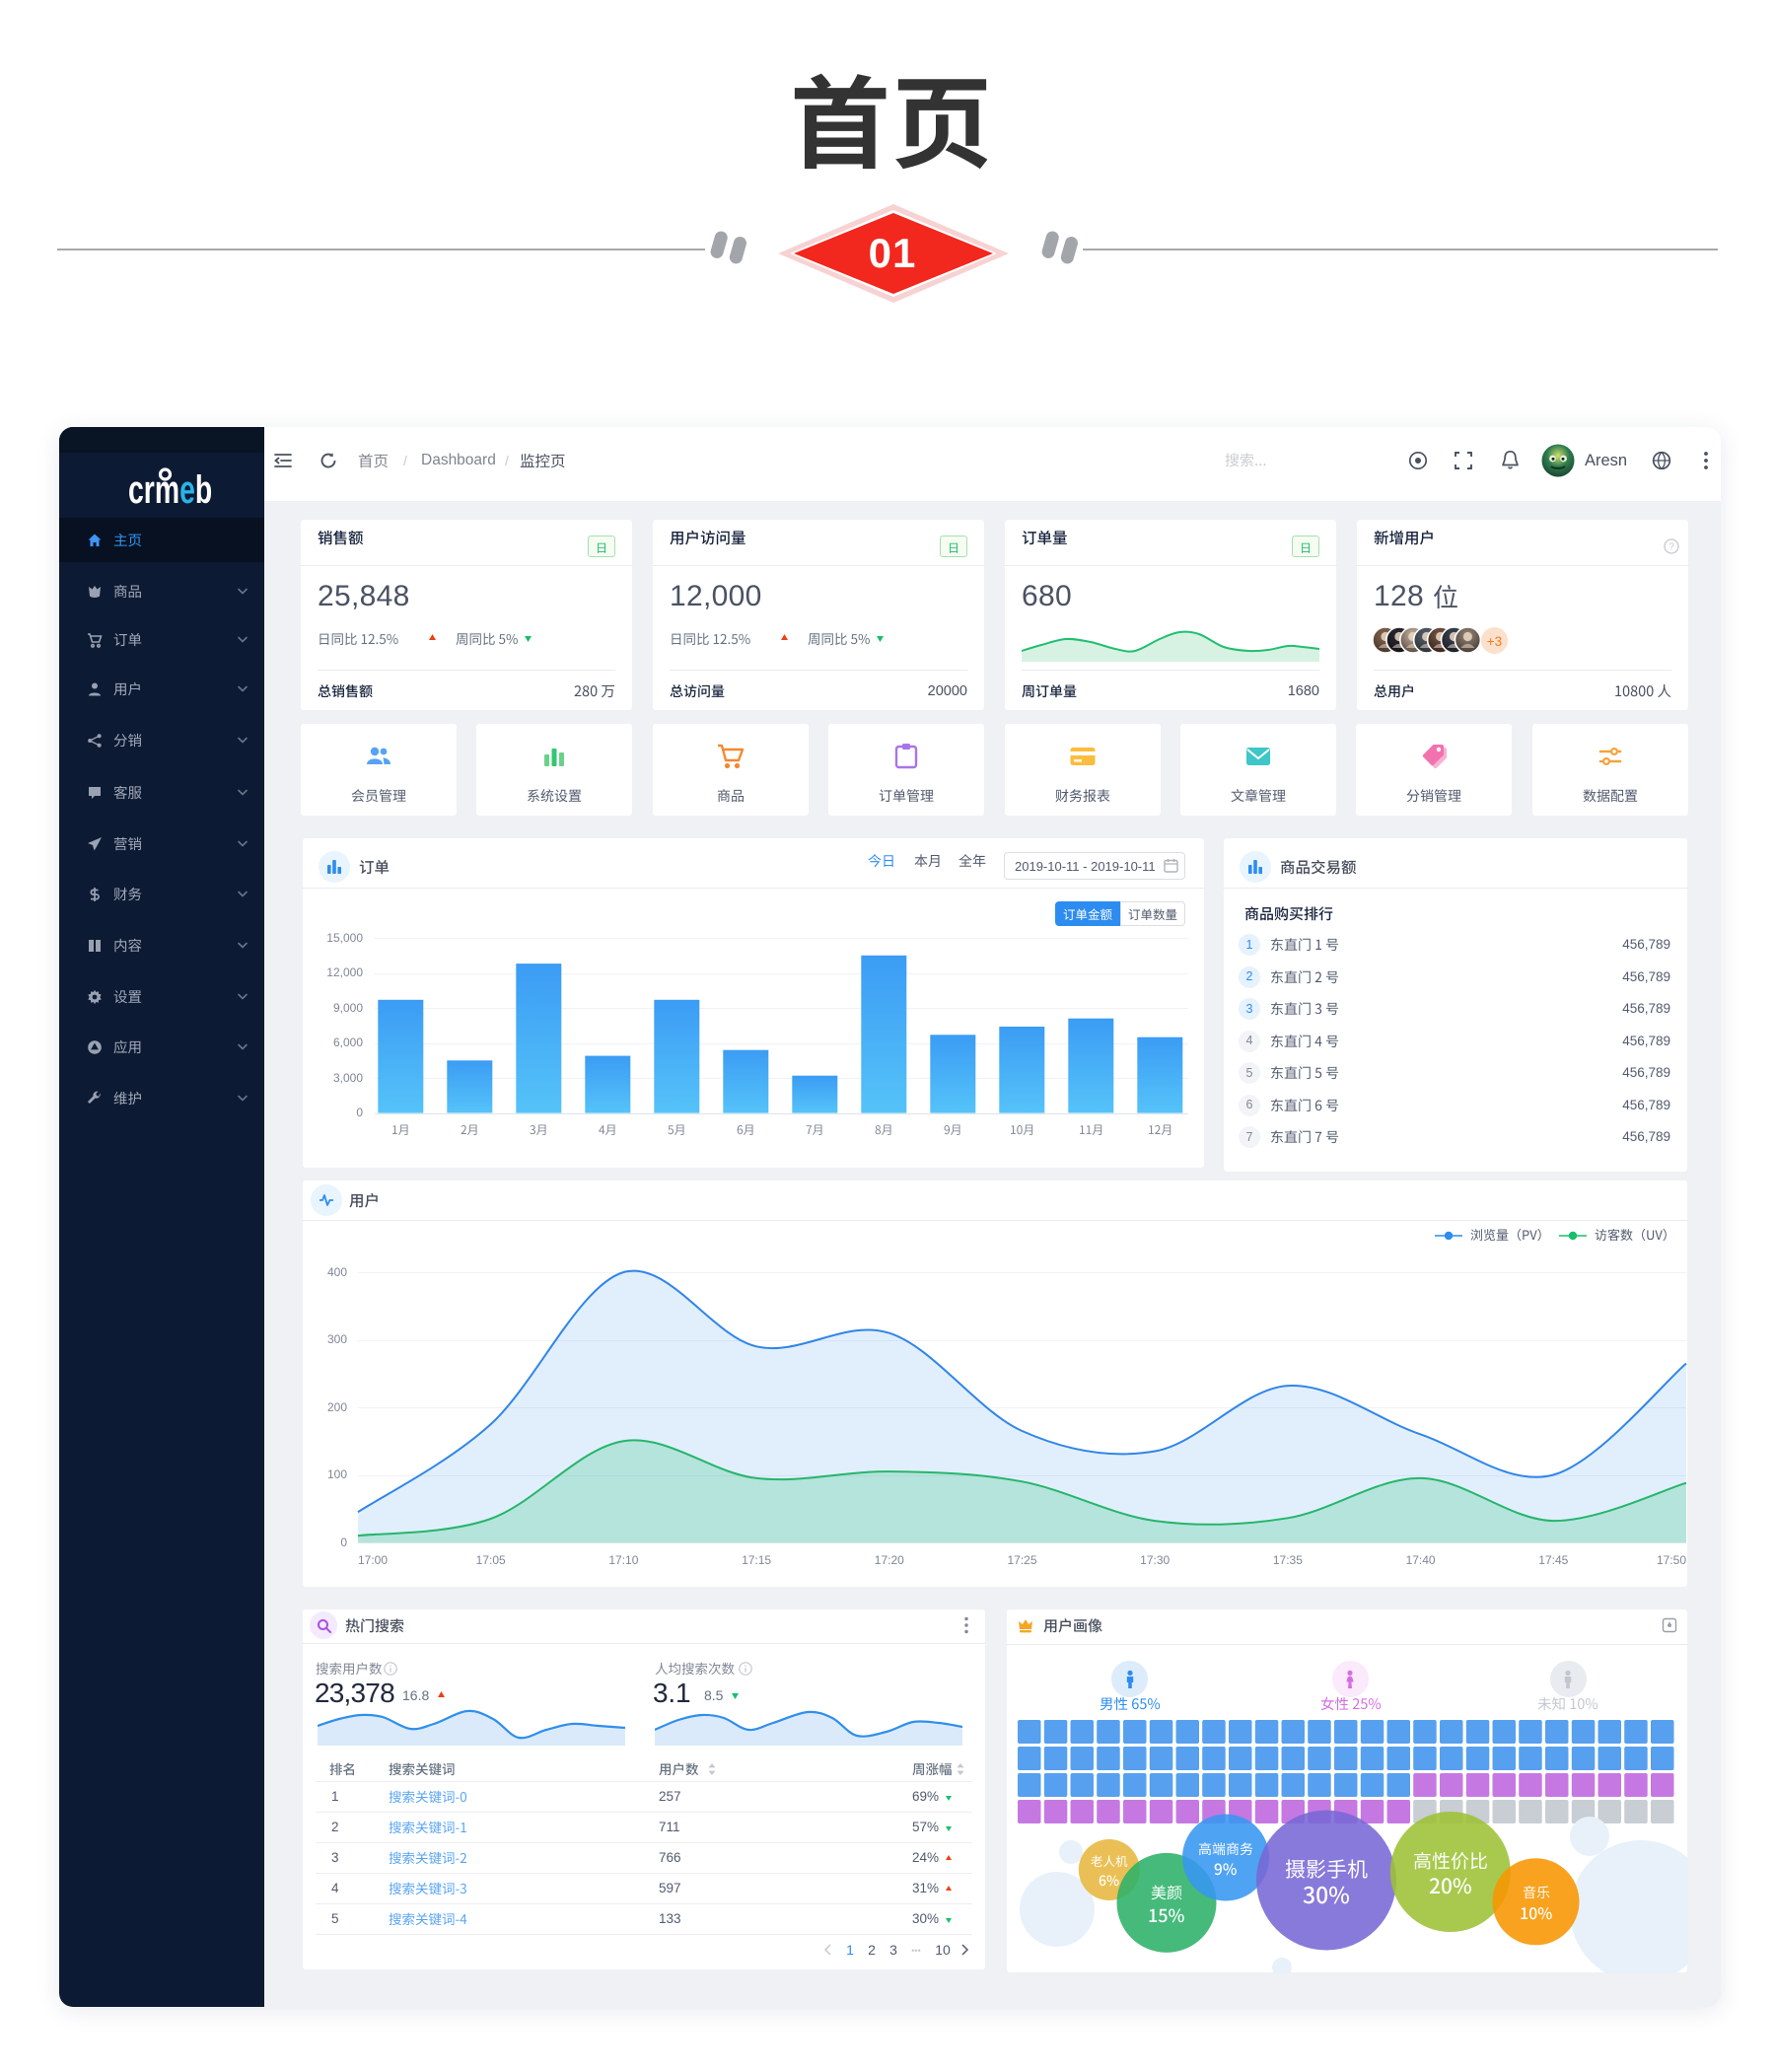  What do you see at coordinates (187, 490) in the screenshot?
I see `svg-text: e` at bounding box center [187, 490].